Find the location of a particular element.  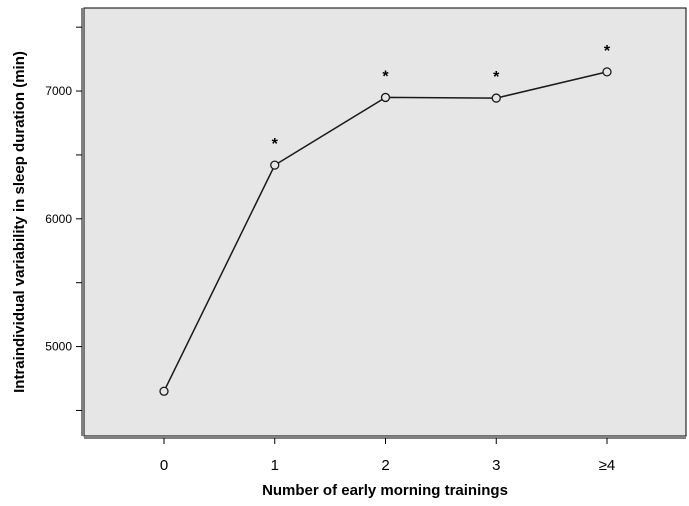

annotation-layer: * * * * is located at coordinates (441, 98).